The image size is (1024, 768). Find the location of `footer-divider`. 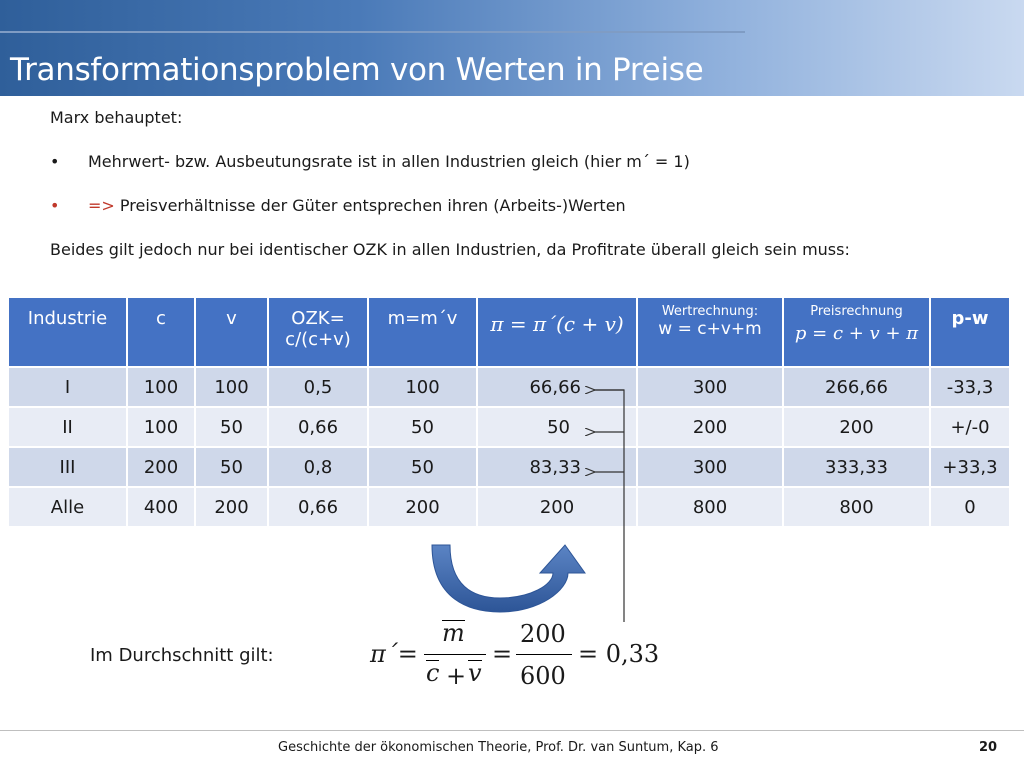

footer-divider is located at coordinates (512, 730).